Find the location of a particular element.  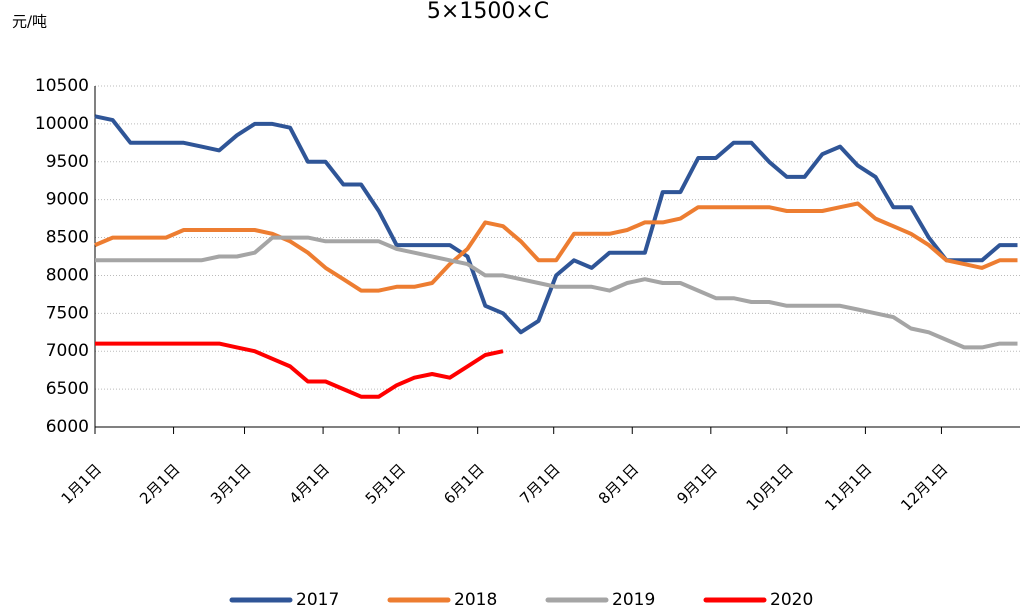

x-tick-label: 11月1日 is located at coordinates (848, 487).